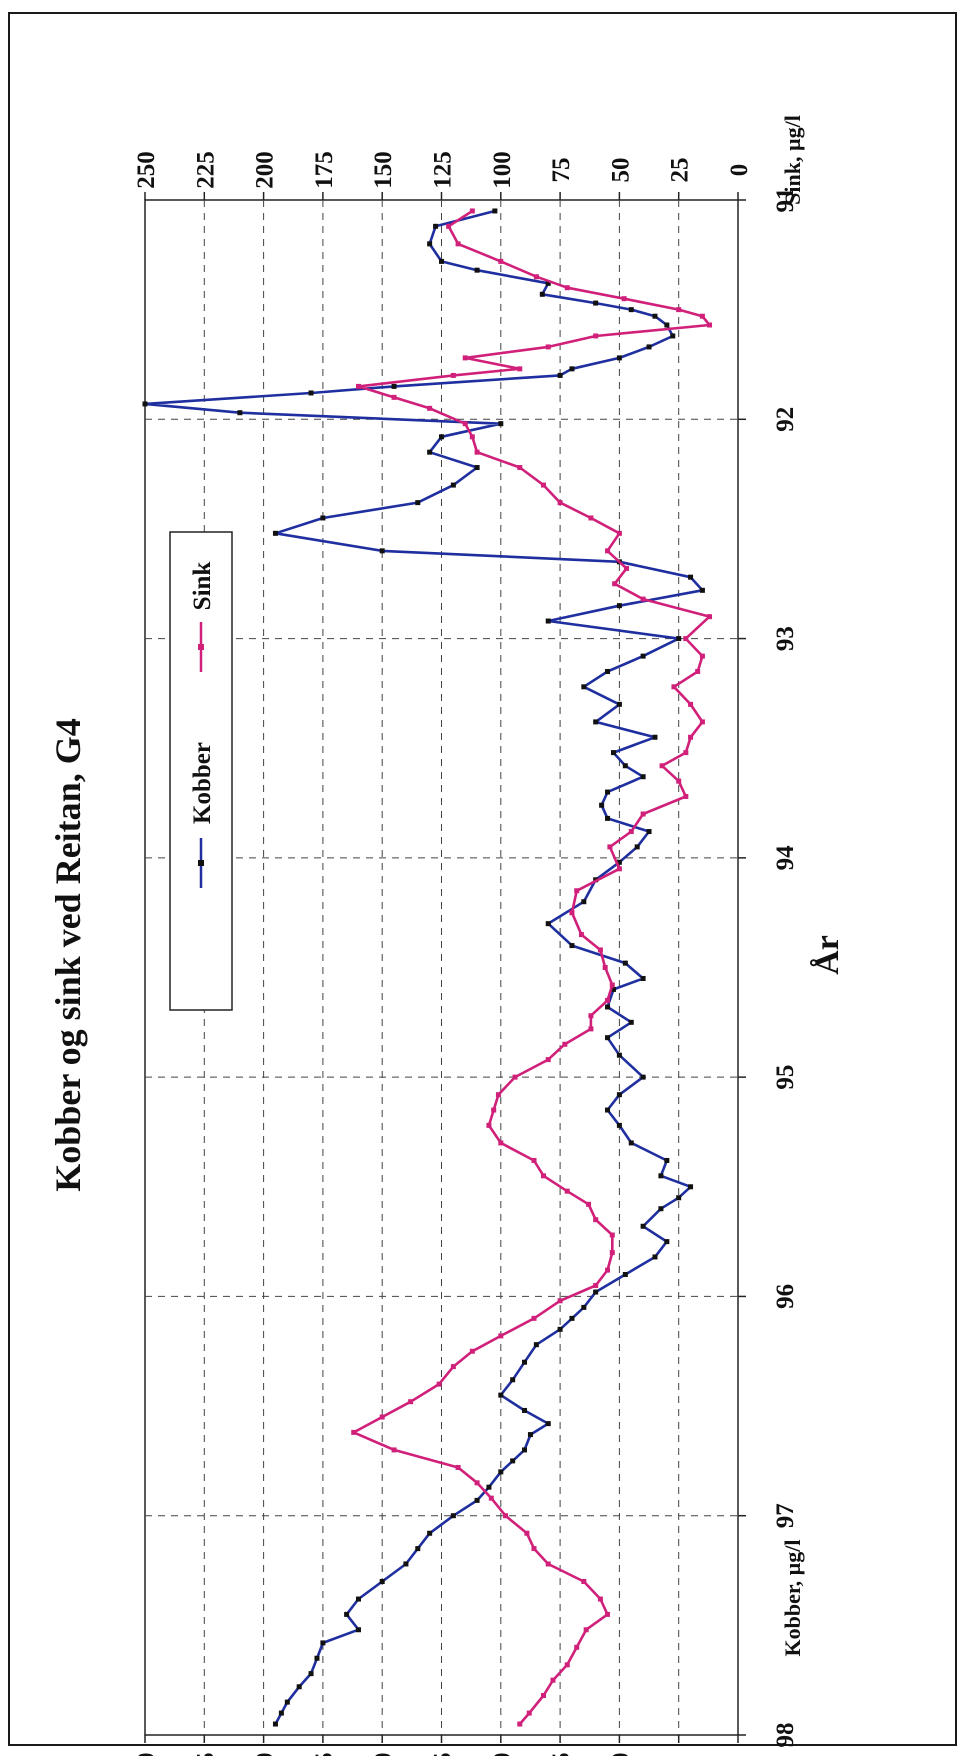 The width and height of the screenshot is (969, 1756). I want to click on tick-label-left: 40, so click(265, 1754).